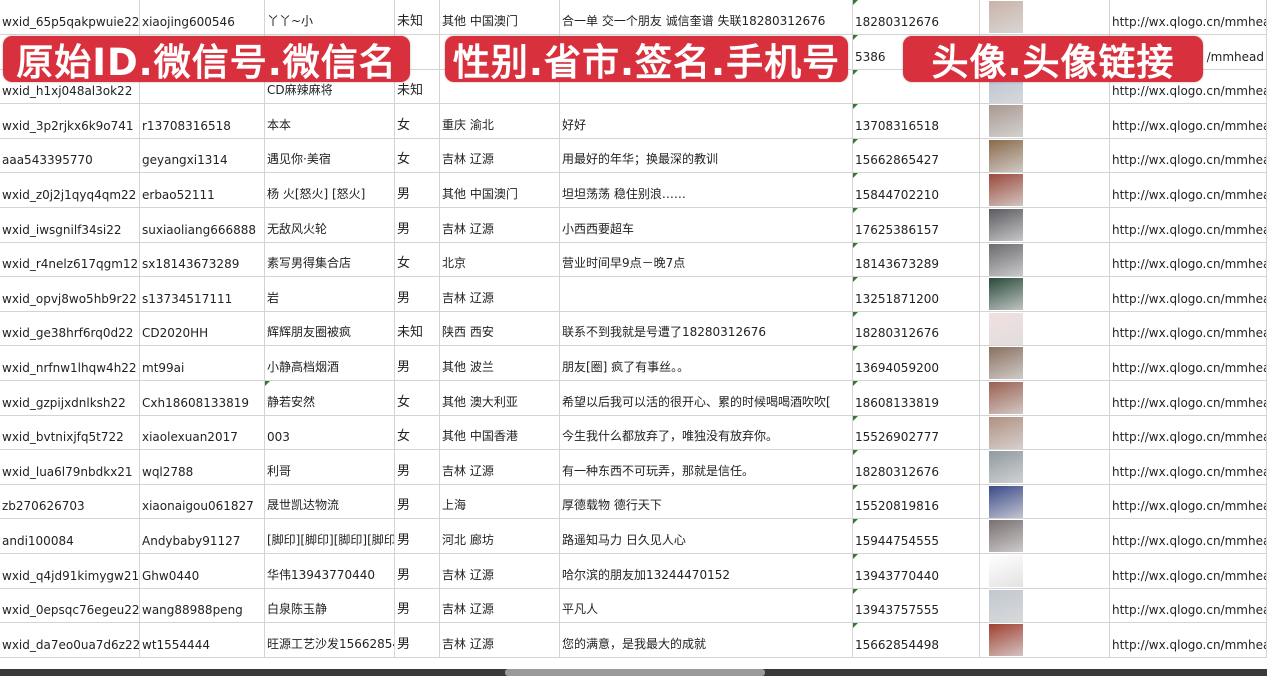 This screenshot has width=1267, height=676. I want to click on region-cell: 其他 中国香港, so click(500, 432).